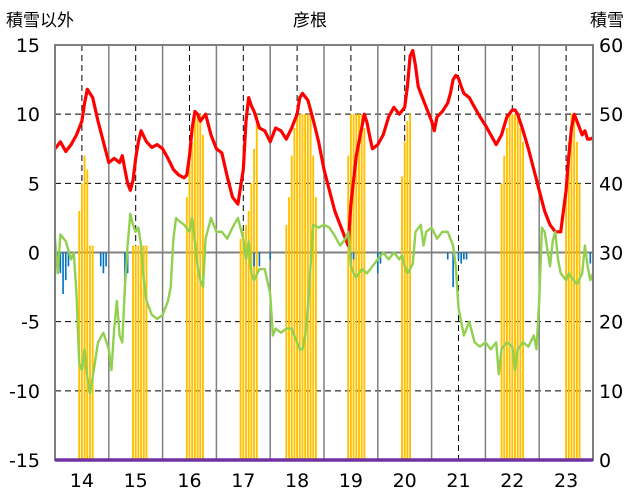  I want to click on left-y-tick-label: 5, so click(34, 184).